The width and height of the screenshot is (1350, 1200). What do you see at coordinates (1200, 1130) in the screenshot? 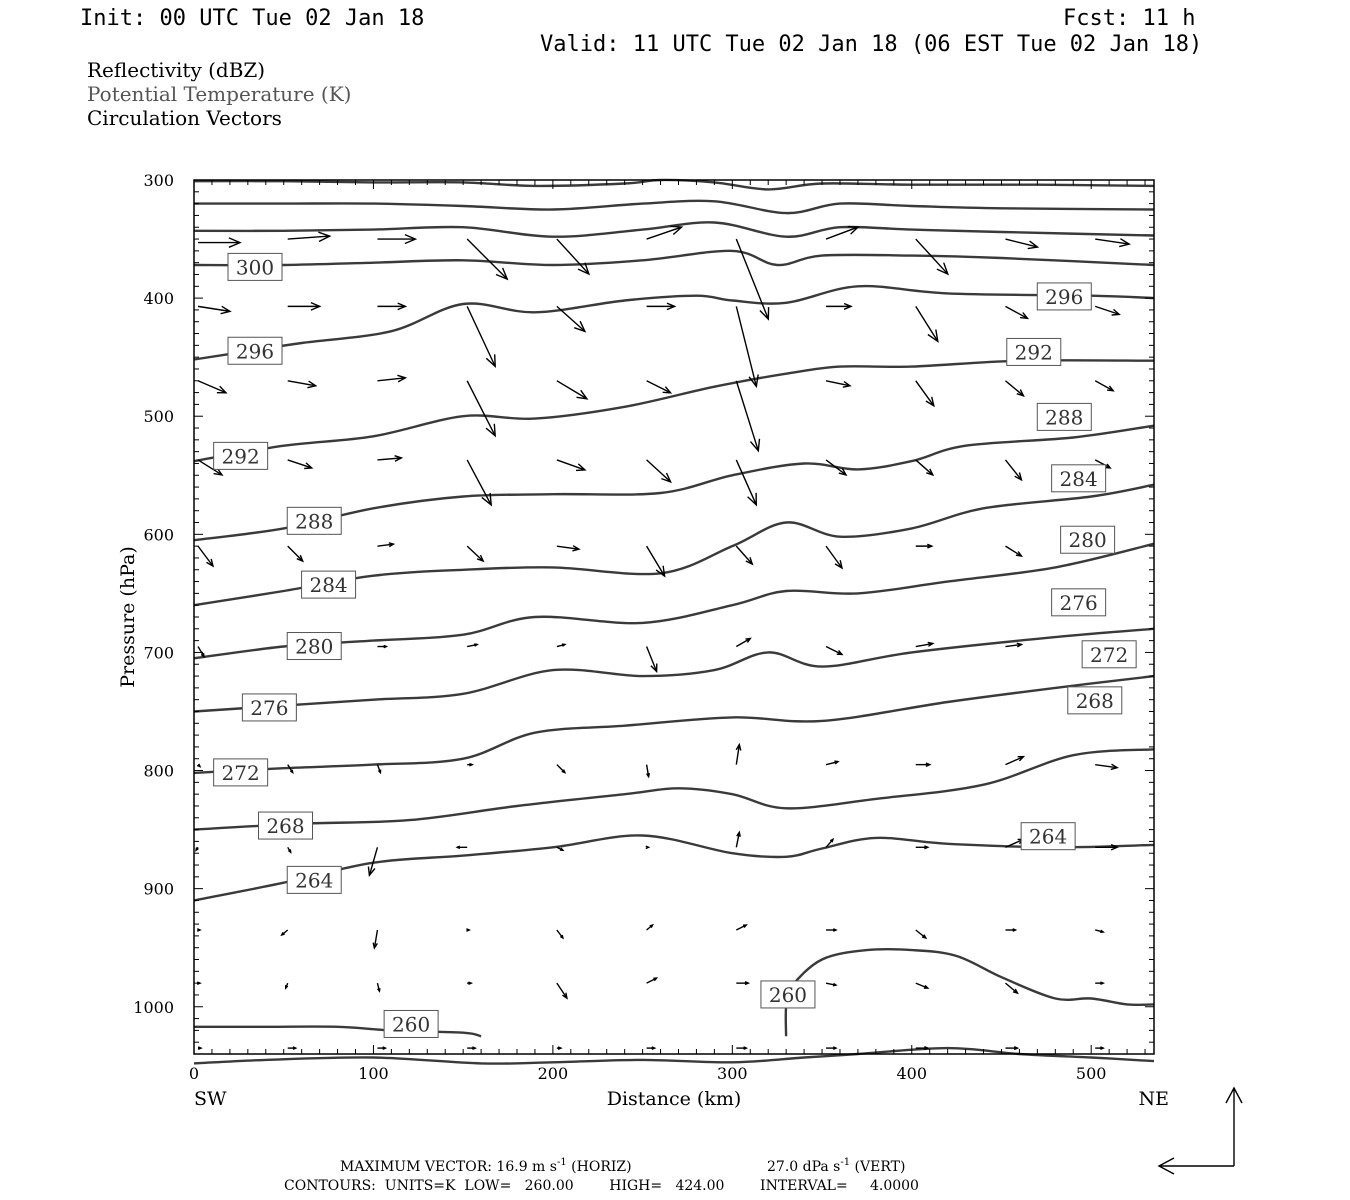
I see `reference-vector-key` at bounding box center [1200, 1130].